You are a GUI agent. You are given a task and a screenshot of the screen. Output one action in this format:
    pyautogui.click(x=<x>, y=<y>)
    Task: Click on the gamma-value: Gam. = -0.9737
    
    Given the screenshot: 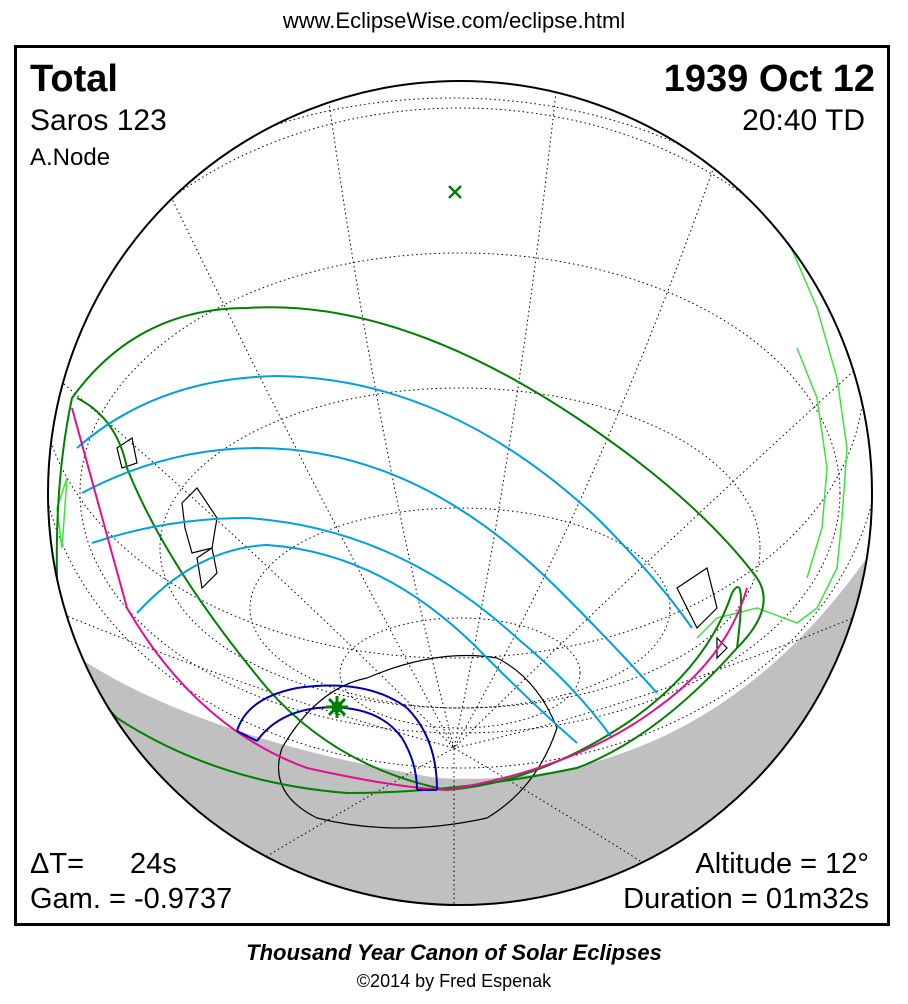 What is the action you would take?
    pyautogui.click(x=131, y=899)
    